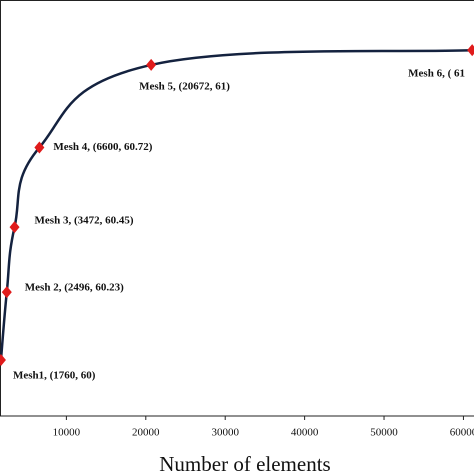 This screenshot has height=474, width=474. What do you see at coordinates (384, 433) in the screenshot?
I see `x-tick-label: 50000` at bounding box center [384, 433].